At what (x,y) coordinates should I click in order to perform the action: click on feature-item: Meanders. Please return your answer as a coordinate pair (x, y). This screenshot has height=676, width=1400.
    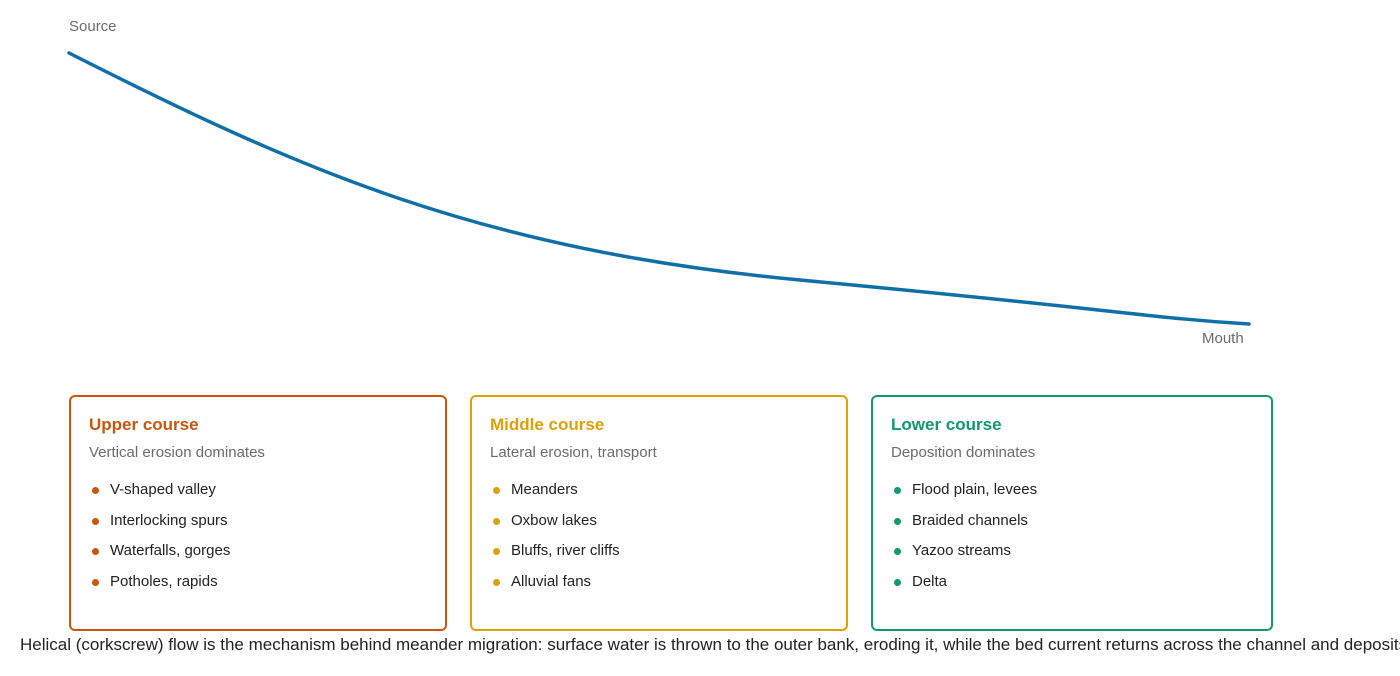
    Looking at the image, I should click on (659, 490).